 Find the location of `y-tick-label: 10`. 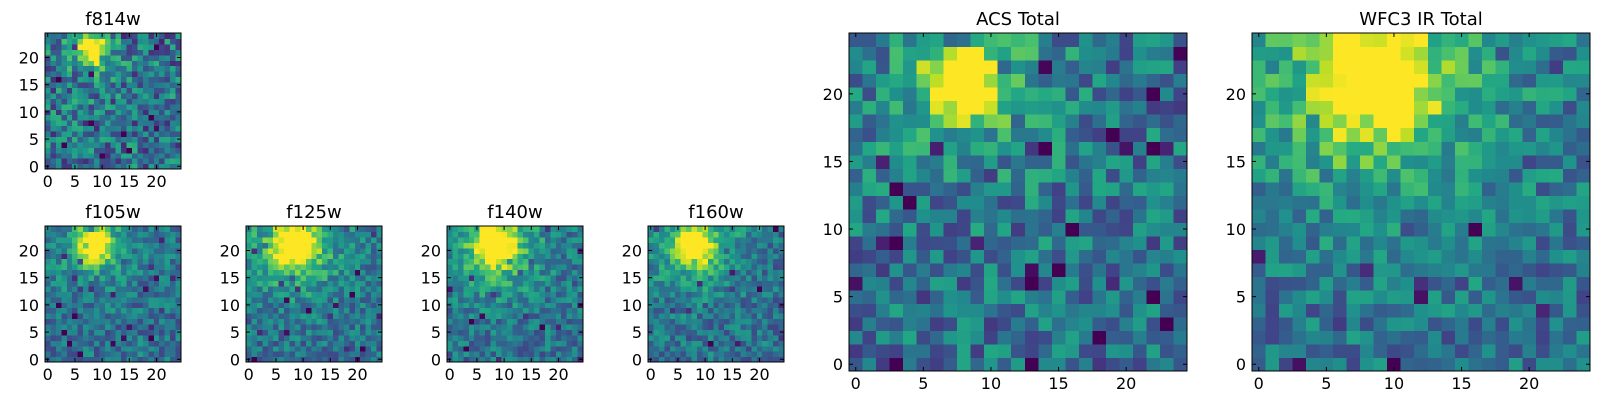

y-tick-label: 10 is located at coordinates (230, 305).